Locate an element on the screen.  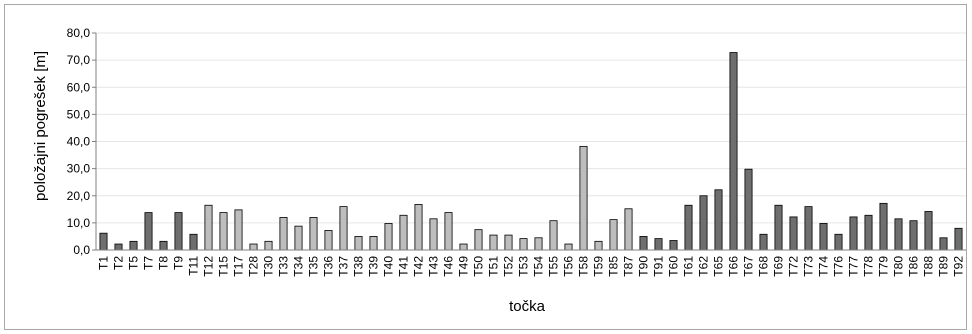
x-tick-label: T67 is located at coordinates (749, 266).